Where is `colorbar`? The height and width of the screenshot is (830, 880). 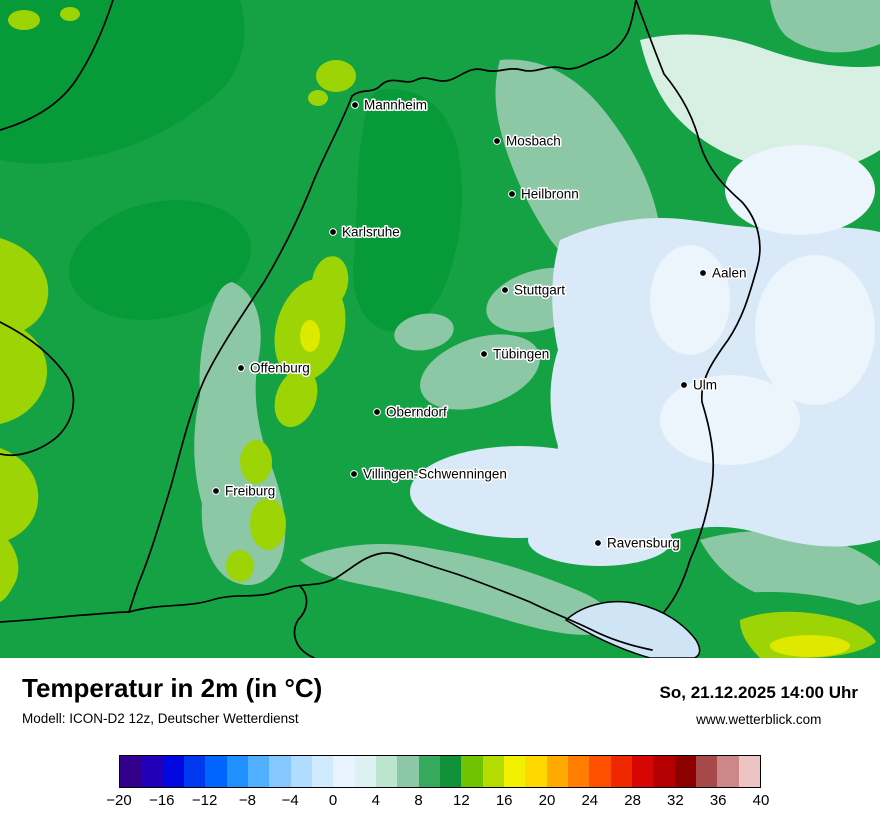 colorbar is located at coordinates (440, 771).